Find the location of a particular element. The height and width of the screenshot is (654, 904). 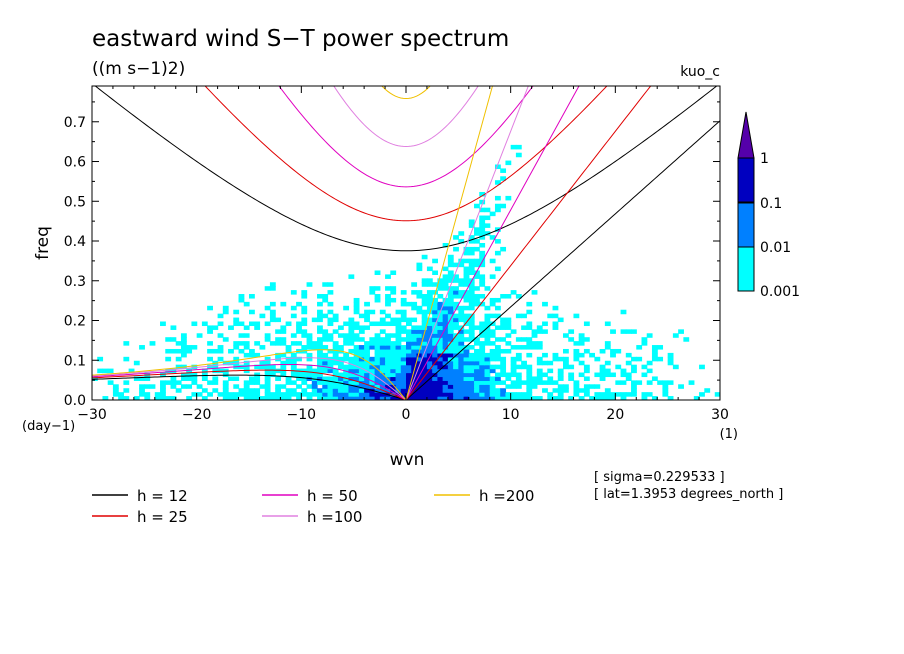

y-tick-label: 0.1 is located at coordinates (75, 361).